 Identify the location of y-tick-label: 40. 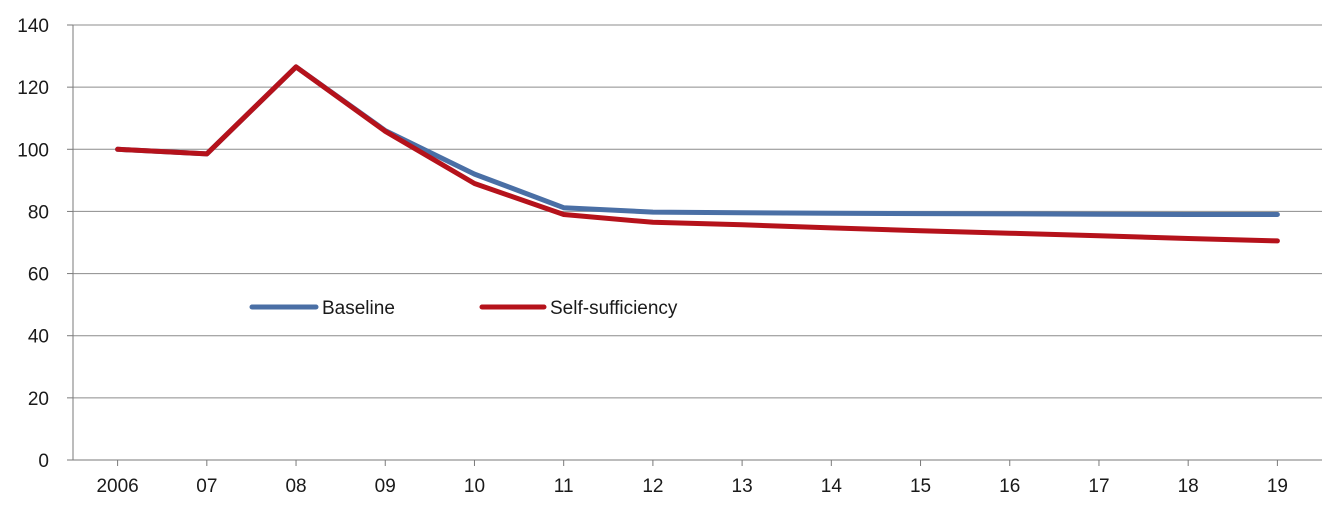
(38, 337).